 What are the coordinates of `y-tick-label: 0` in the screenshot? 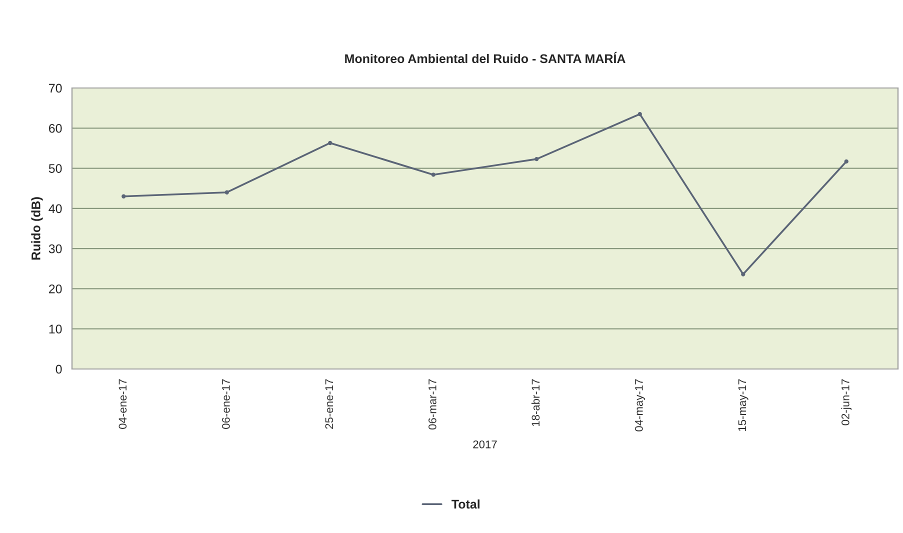 It's located at (59, 369).